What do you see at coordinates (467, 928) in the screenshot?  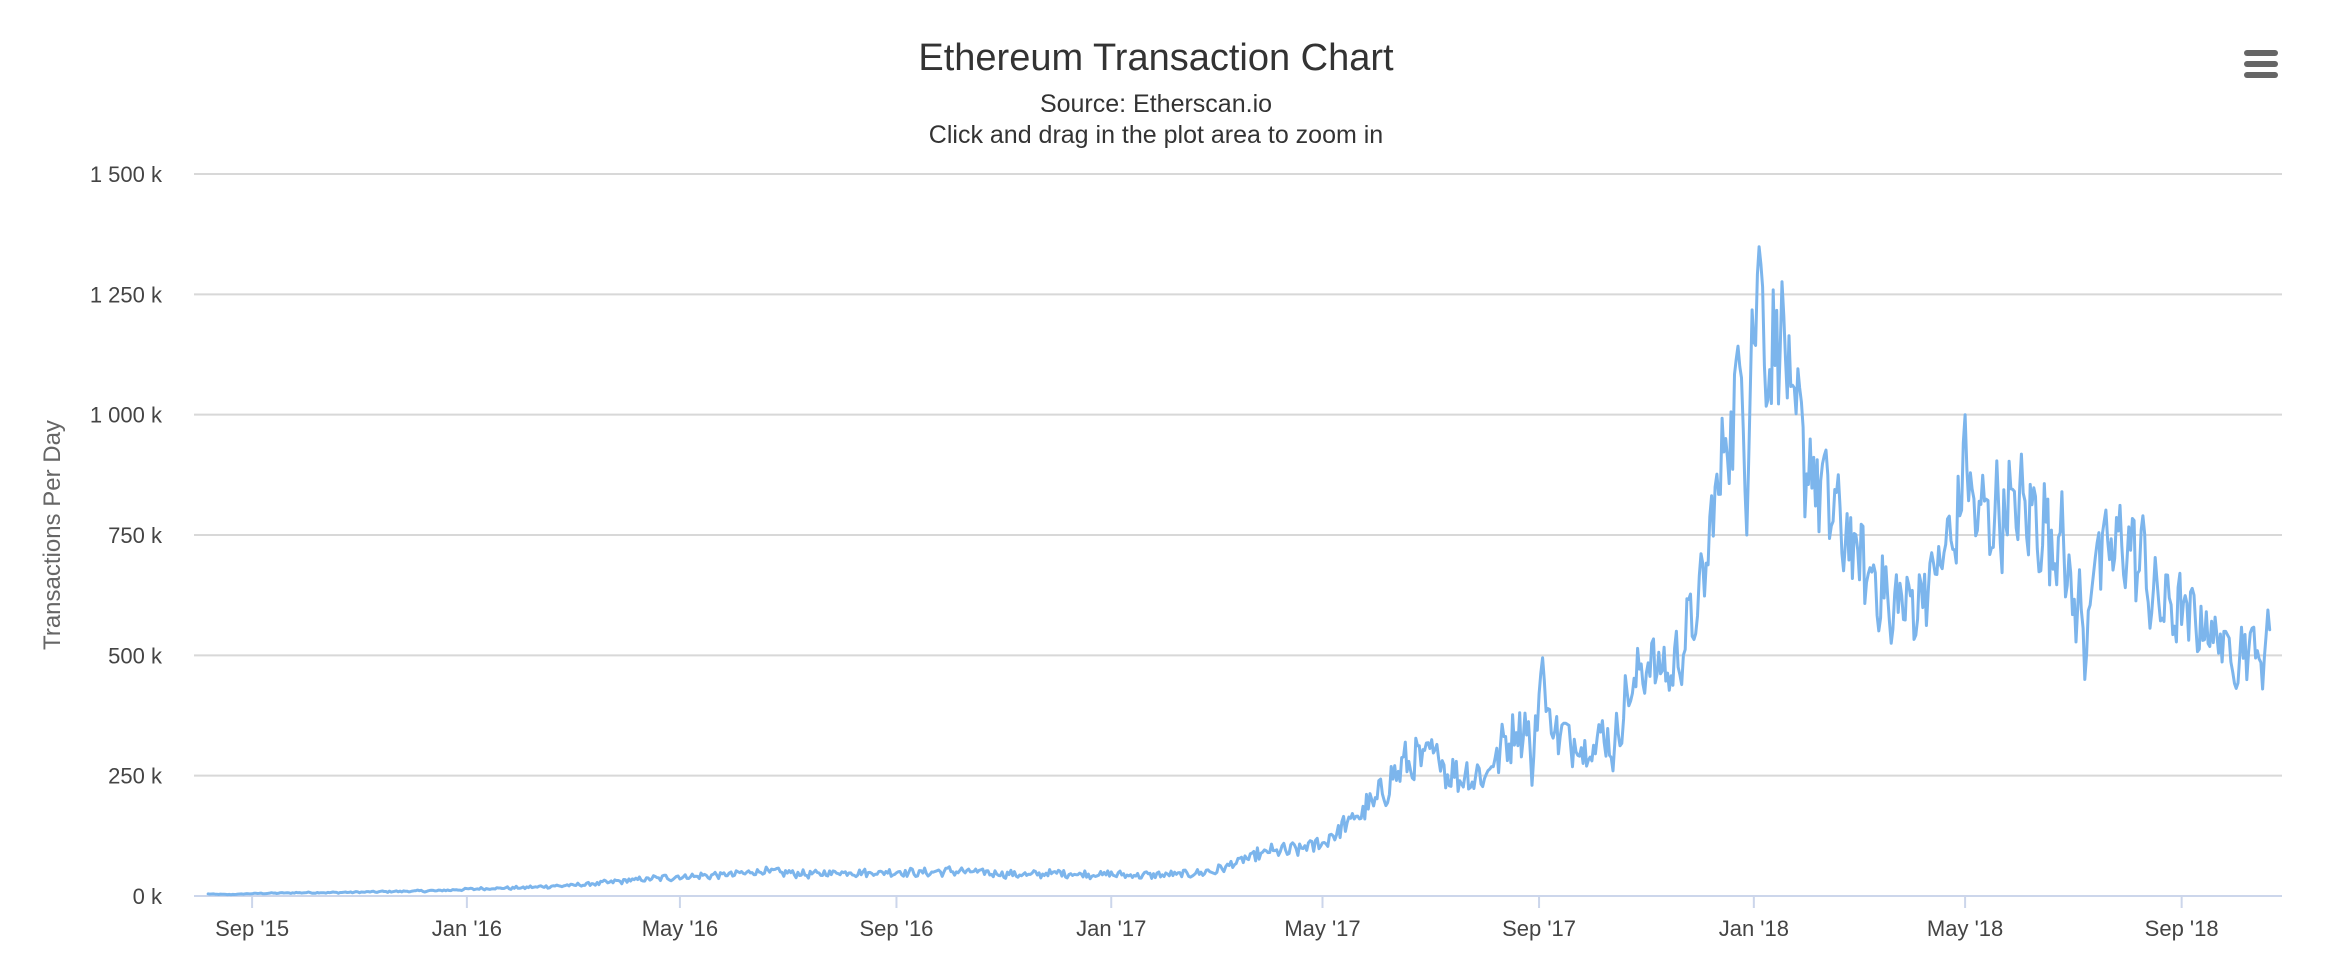 I see `x-tick-label: Jan '16` at bounding box center [467, 928].